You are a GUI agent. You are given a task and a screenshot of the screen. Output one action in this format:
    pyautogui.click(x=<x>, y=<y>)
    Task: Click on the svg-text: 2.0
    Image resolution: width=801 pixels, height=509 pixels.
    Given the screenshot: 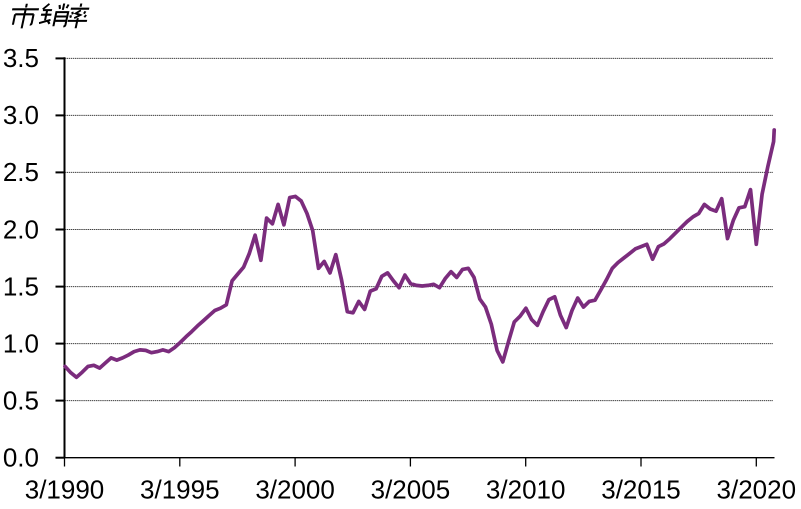 What is the action you would take?
    pyautogui.click(x=21, y=229)
    